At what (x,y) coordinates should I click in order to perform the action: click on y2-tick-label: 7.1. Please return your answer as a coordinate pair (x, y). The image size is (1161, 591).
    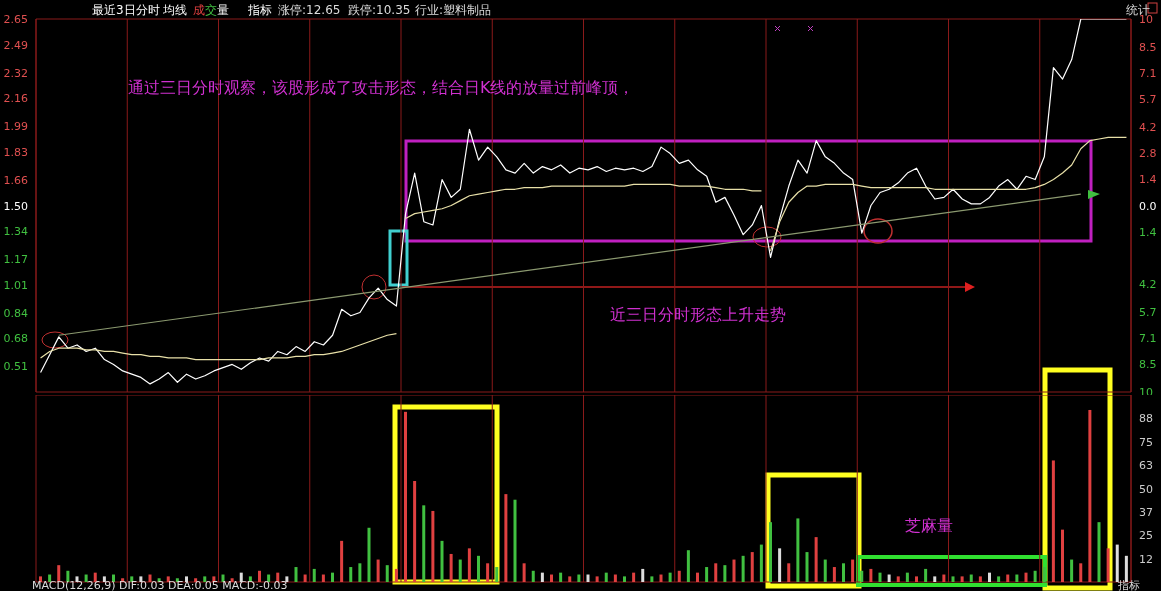
    Looking at the image, I should click on (1148, 338).